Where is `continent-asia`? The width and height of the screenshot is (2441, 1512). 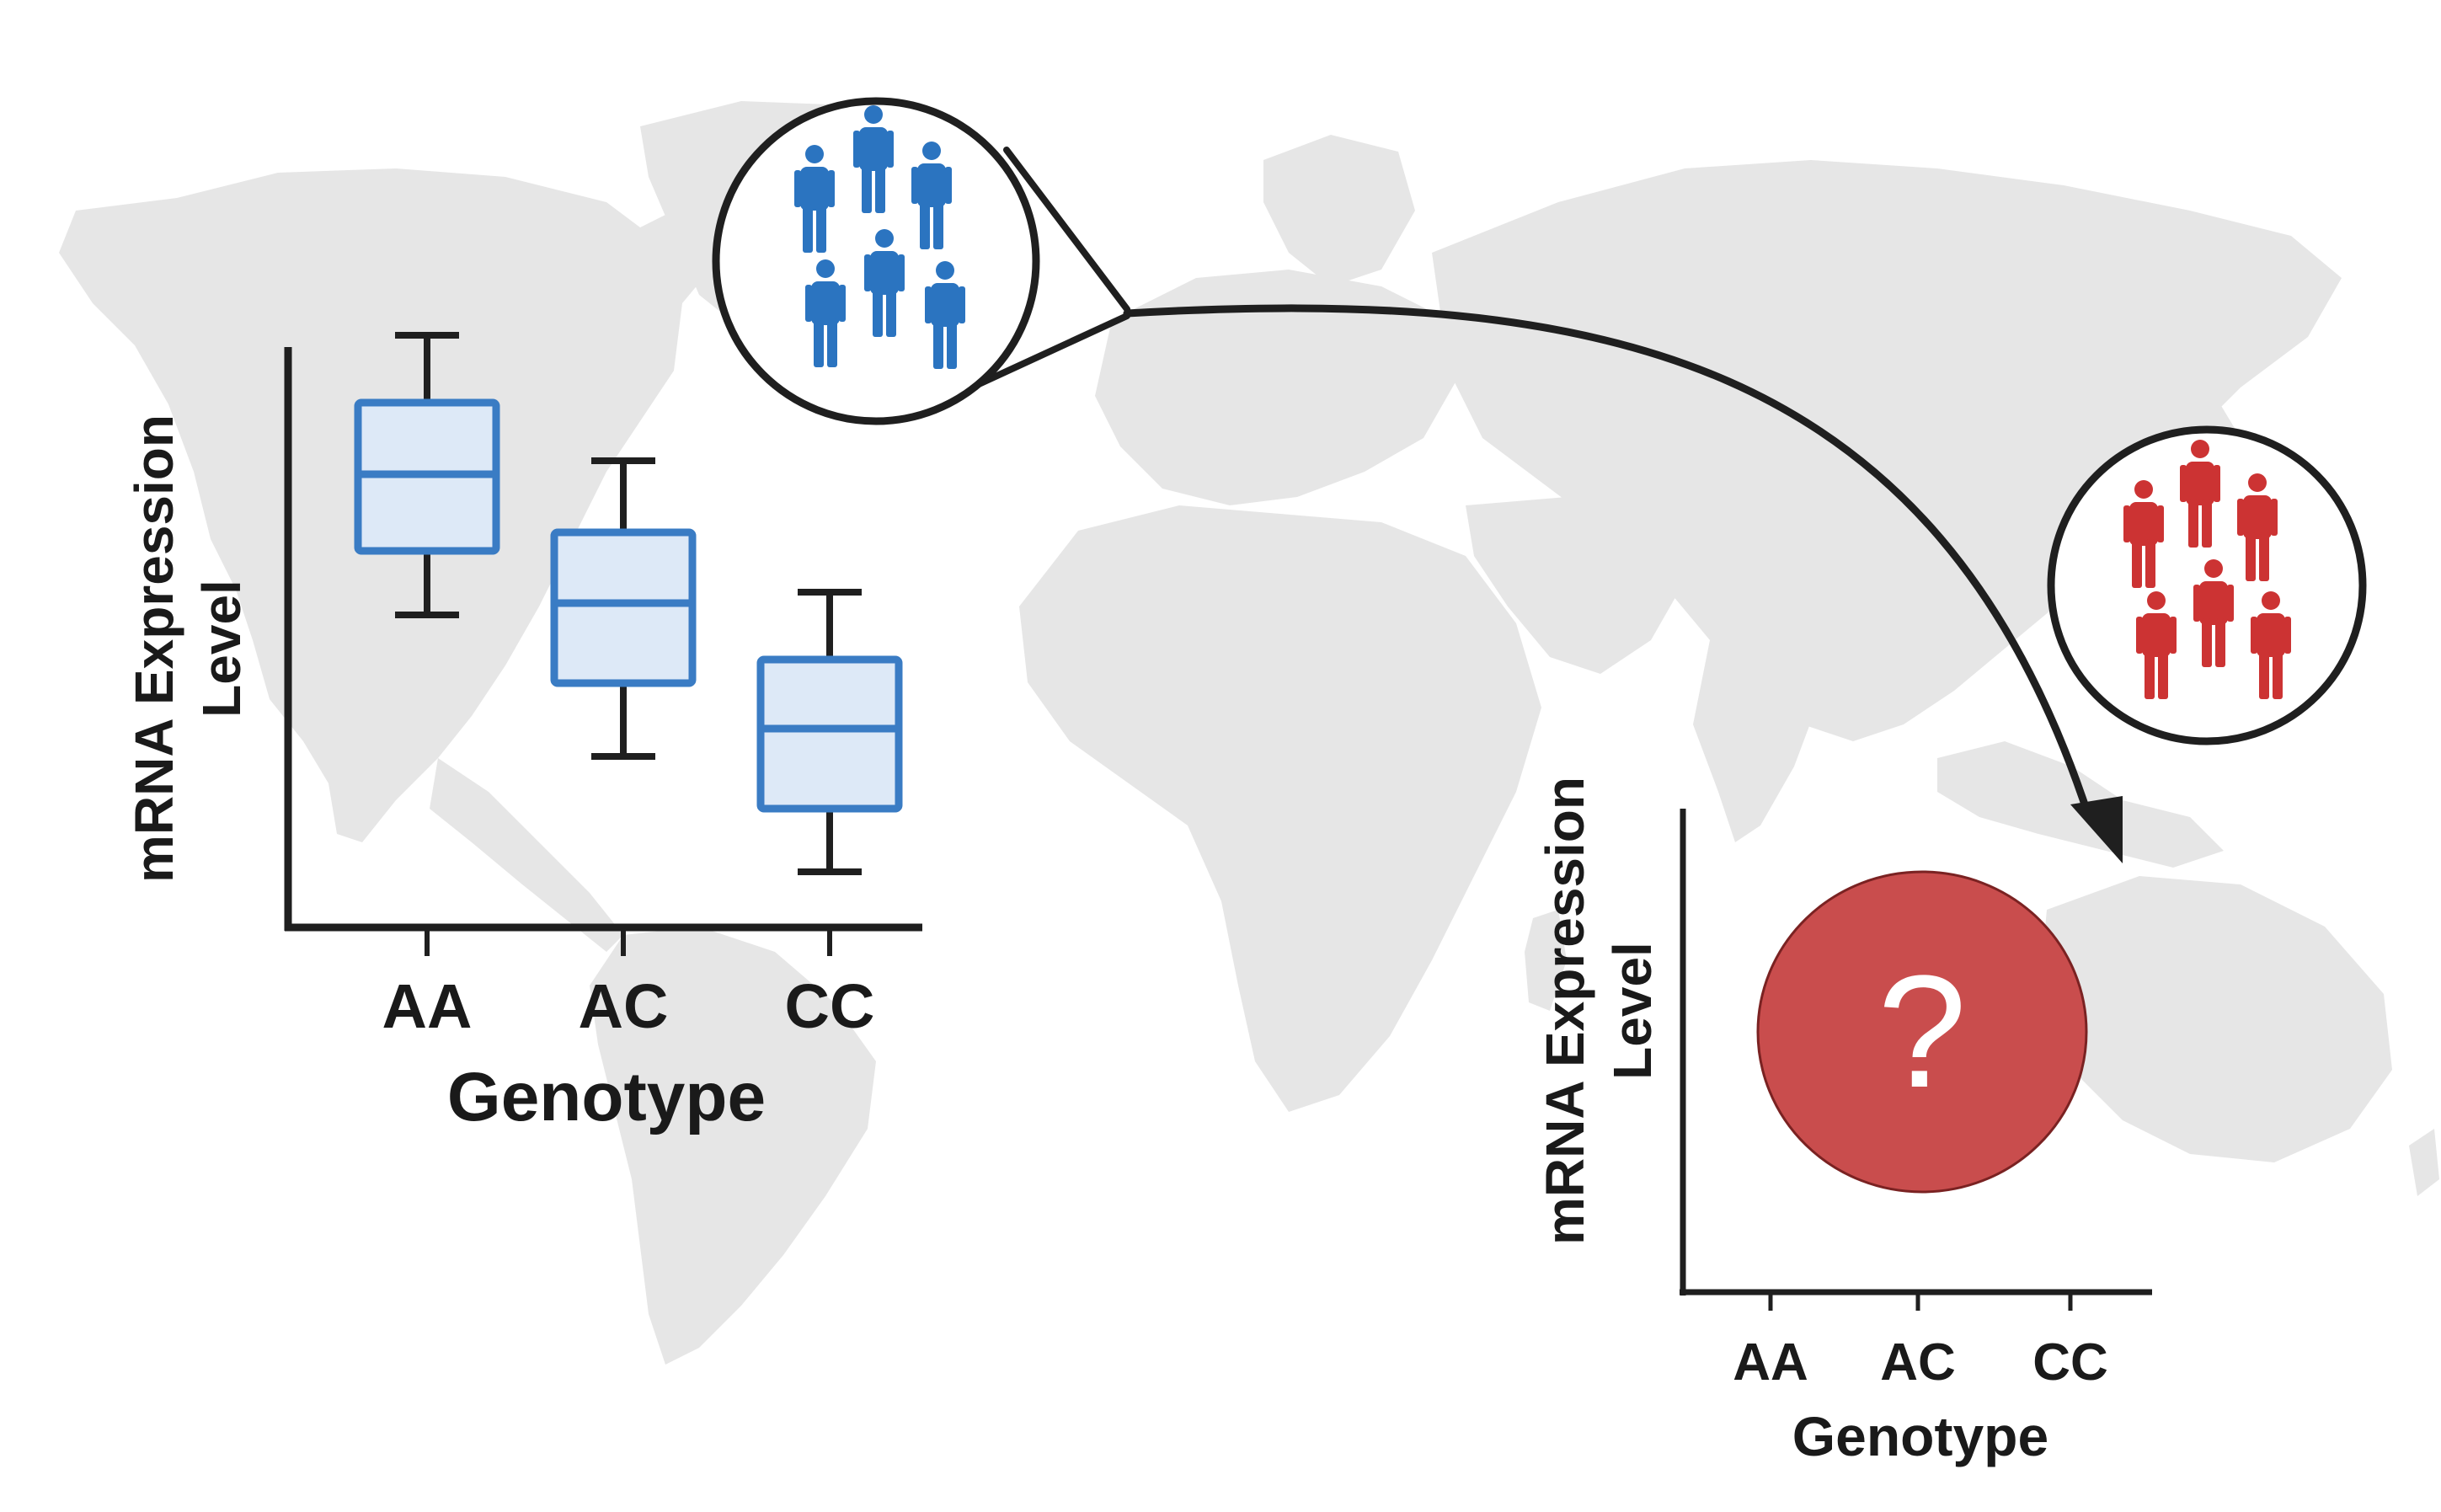
continent-asia is located at coordinates (1887, 450).